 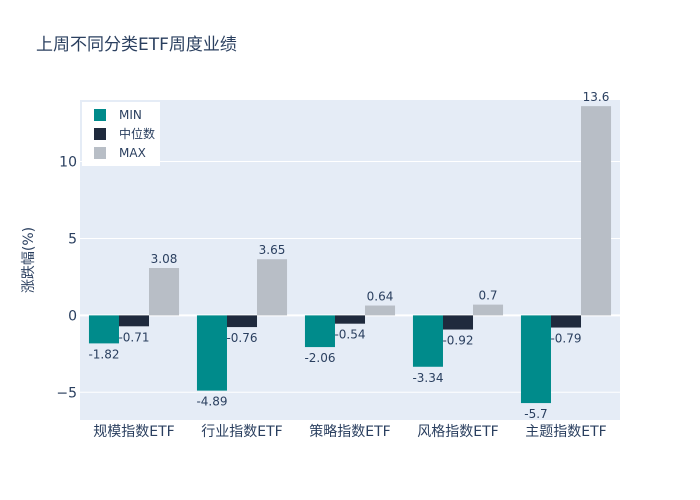 I want to click on data-label: 13.6, so click(x=596, y=97).